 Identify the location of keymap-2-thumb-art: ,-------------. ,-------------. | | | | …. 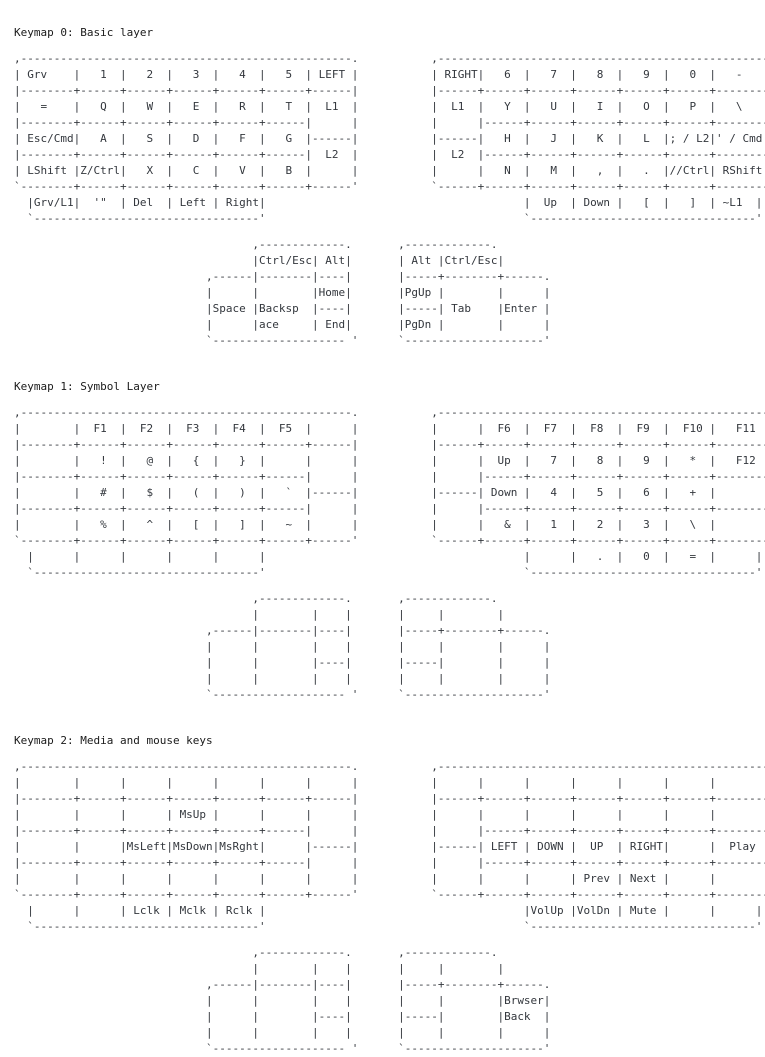
(378, 1000).